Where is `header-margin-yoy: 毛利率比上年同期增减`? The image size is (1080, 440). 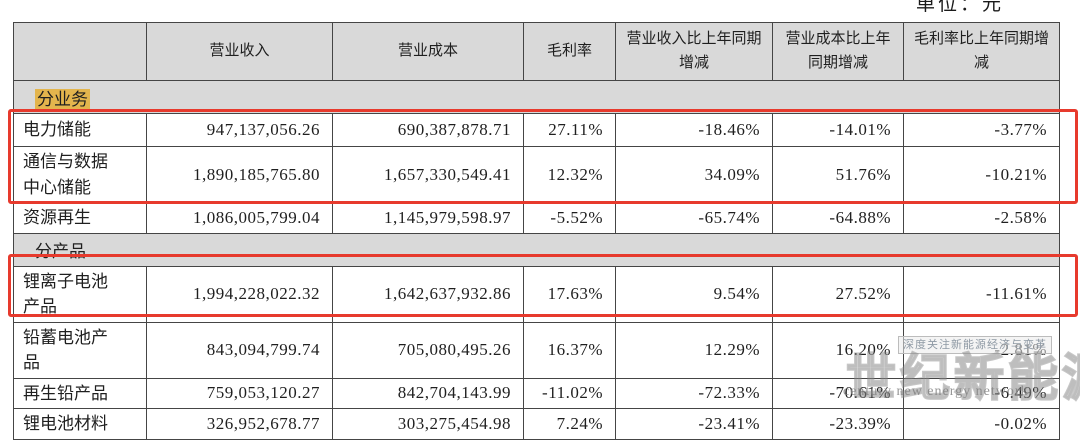 header-margin-yoy: 毛利率比上年同期增减 is located at coordinates (981, 51).